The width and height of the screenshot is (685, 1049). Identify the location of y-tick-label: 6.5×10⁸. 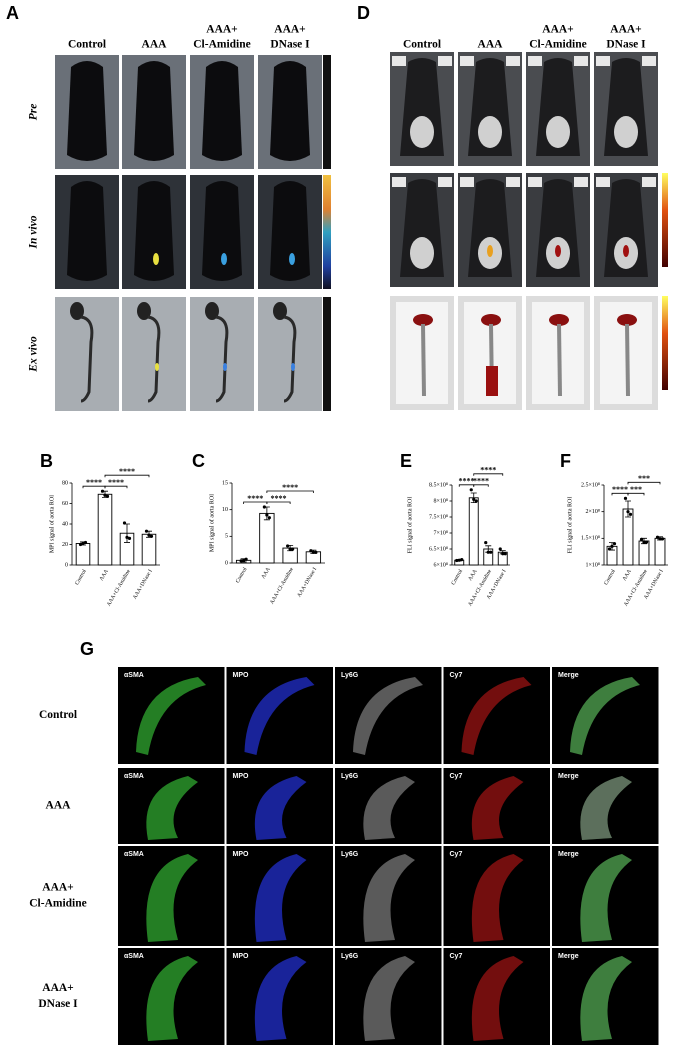
(438, 549).